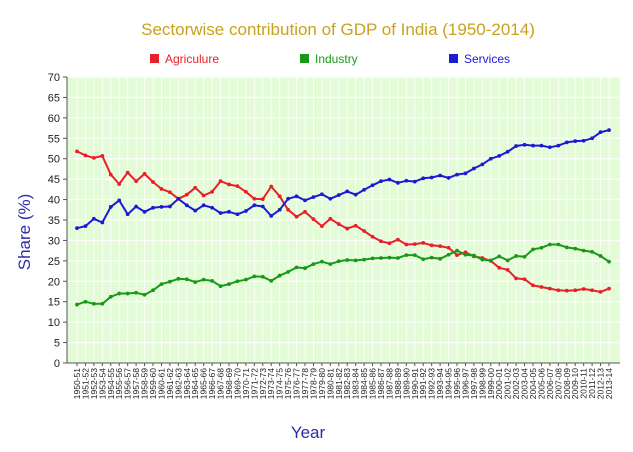  I want to click on x-tick-label: 1994-95, so click(449, 383).